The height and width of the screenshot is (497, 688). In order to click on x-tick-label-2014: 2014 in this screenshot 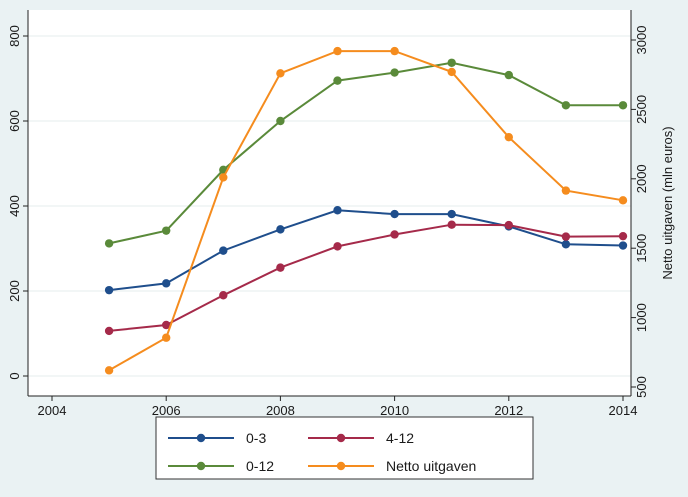, I will do `click(623, 410)`.